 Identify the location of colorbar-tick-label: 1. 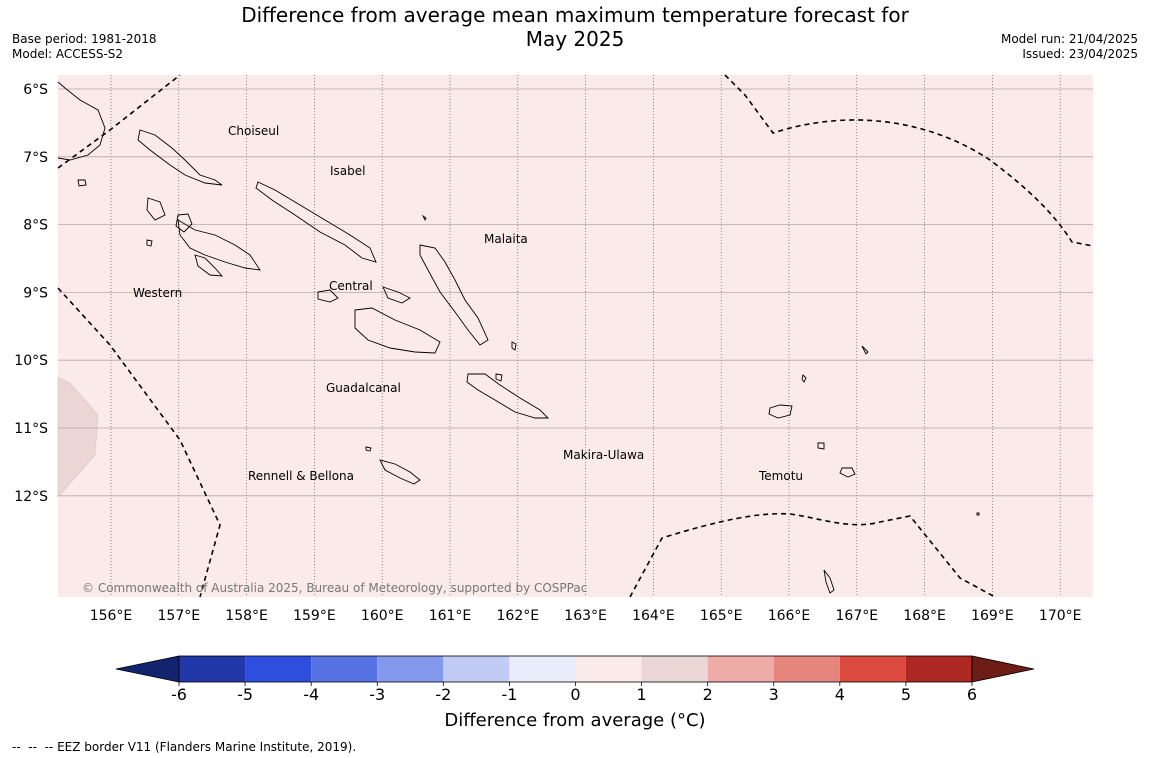
(641, 694).